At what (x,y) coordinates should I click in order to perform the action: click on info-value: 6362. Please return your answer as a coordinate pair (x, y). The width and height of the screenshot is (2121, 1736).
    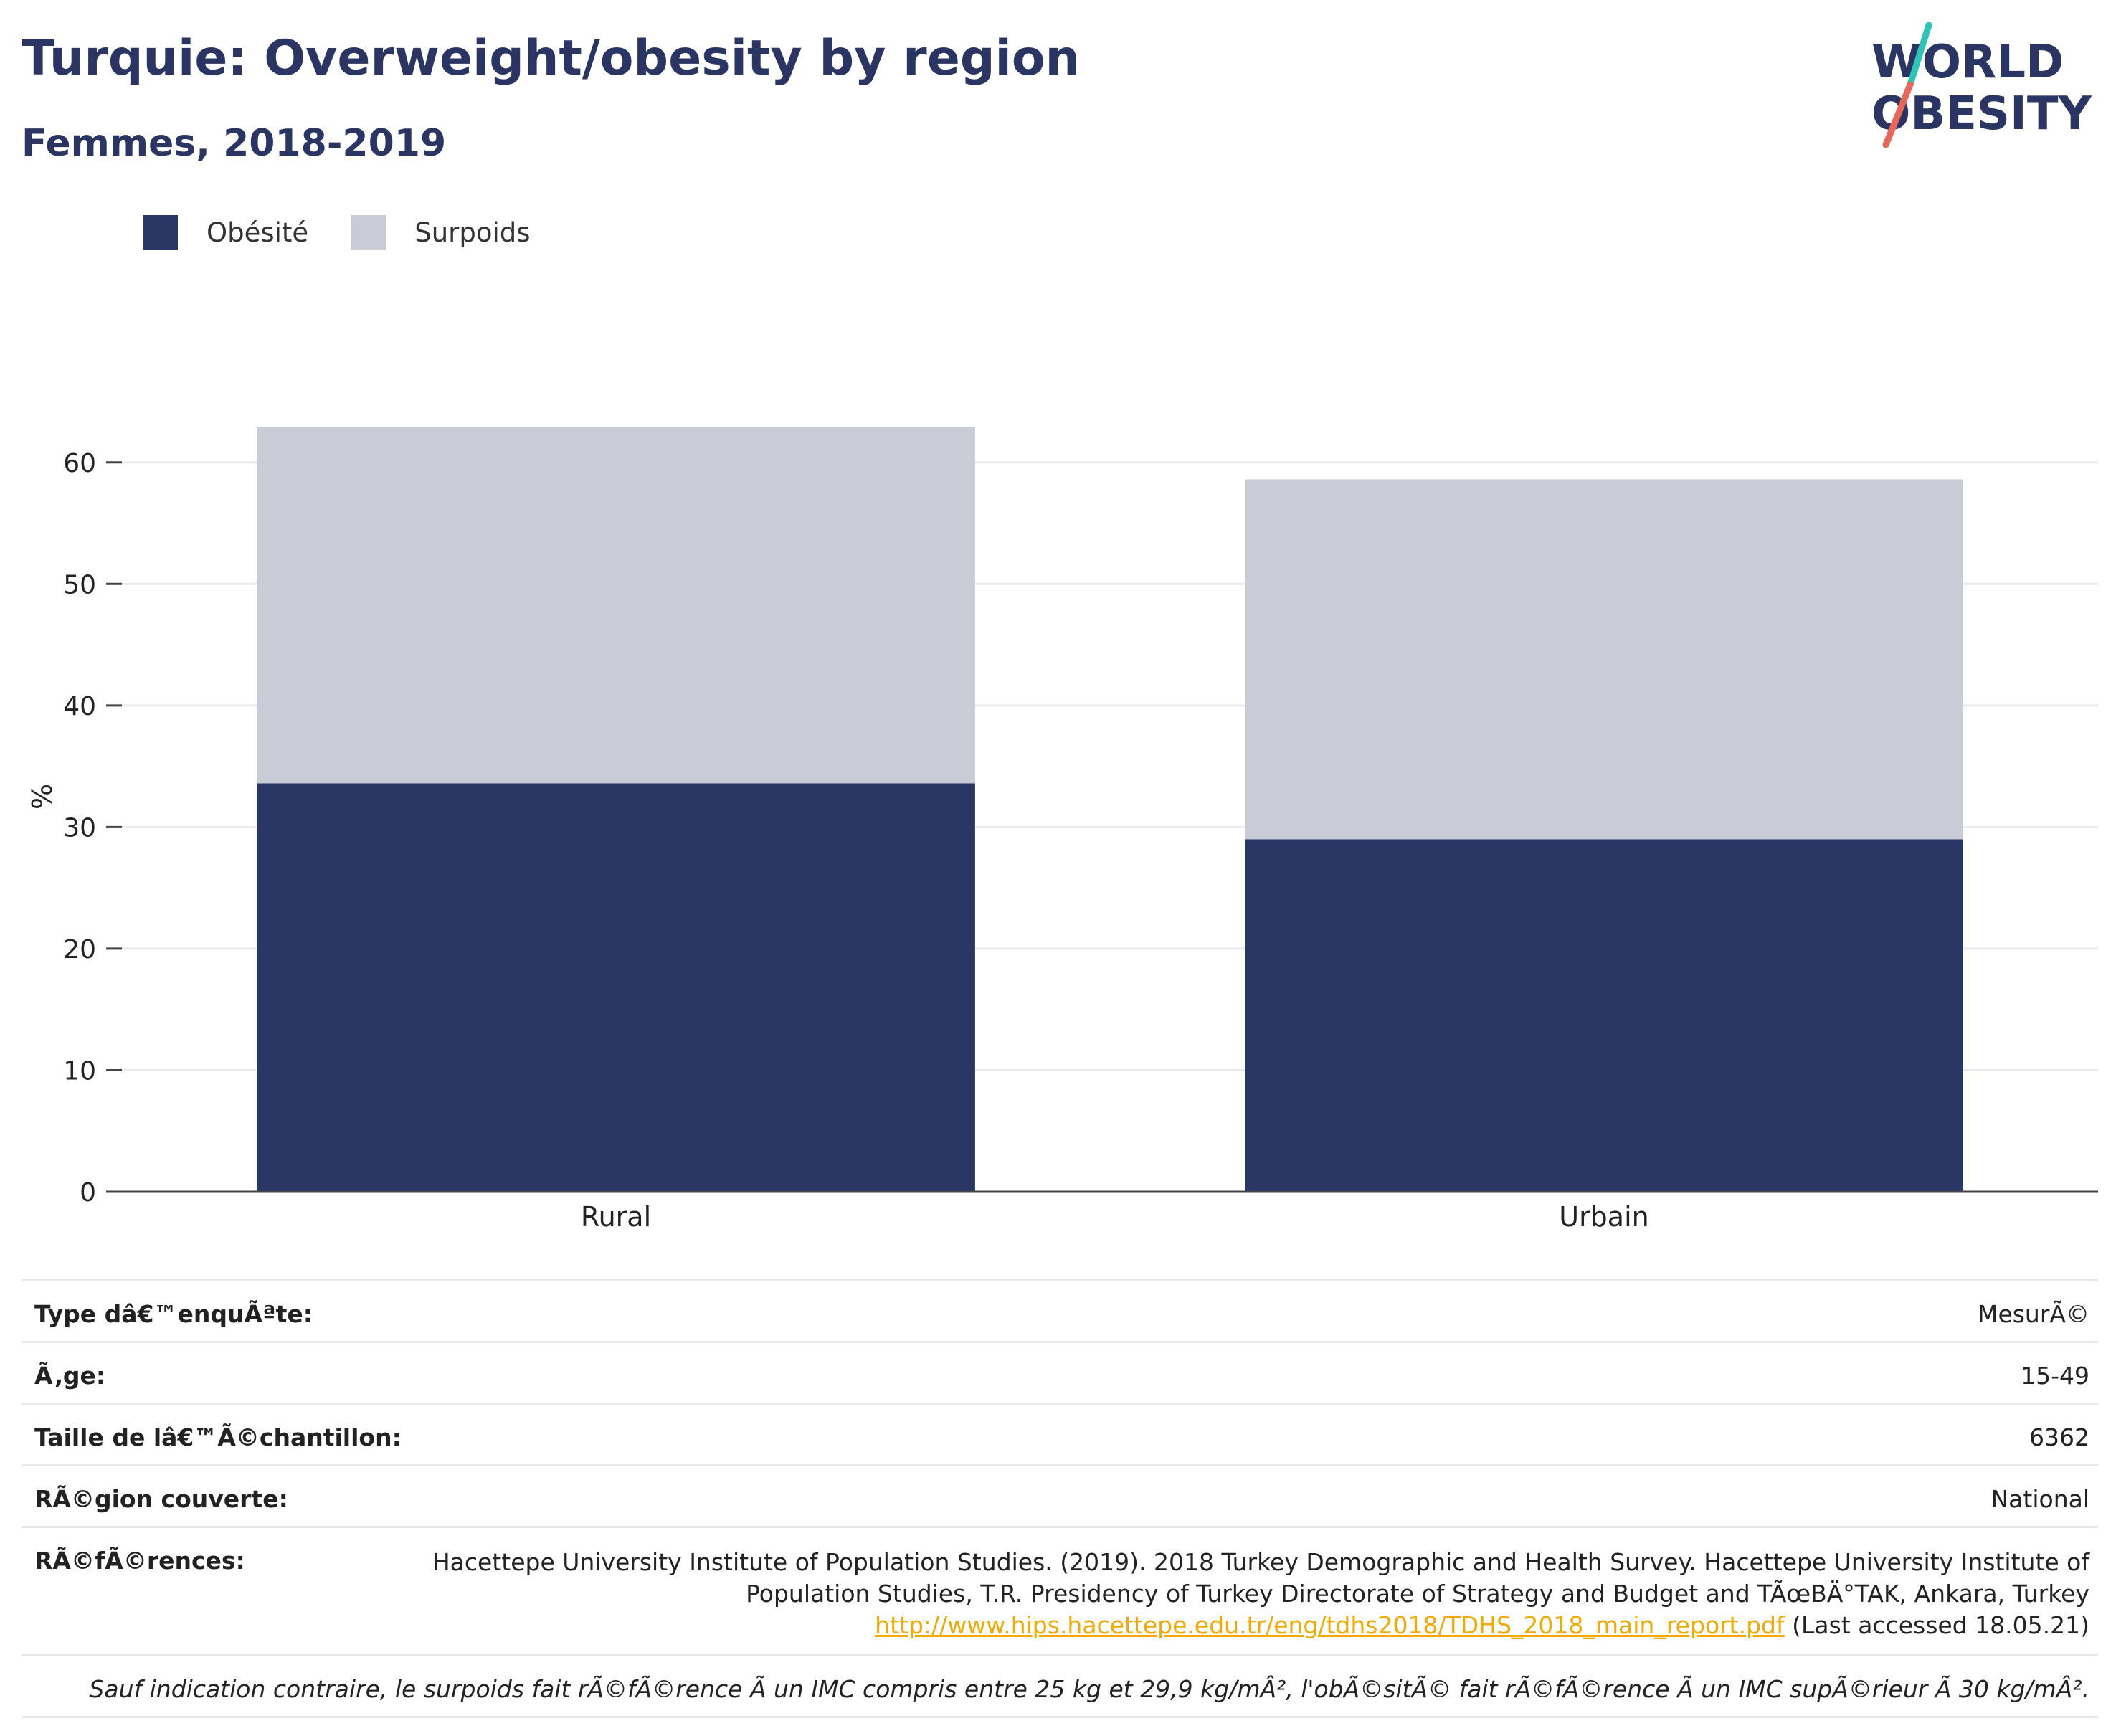
    Looking at the image, I should click on (2059, 1437).